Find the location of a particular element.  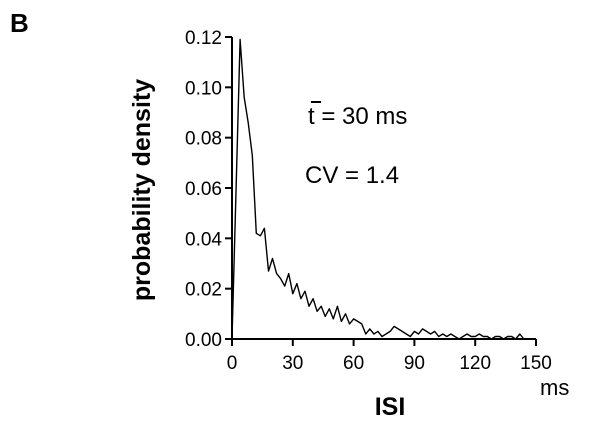

mean-value: = 30 ms is located at coordinates (361, 116).